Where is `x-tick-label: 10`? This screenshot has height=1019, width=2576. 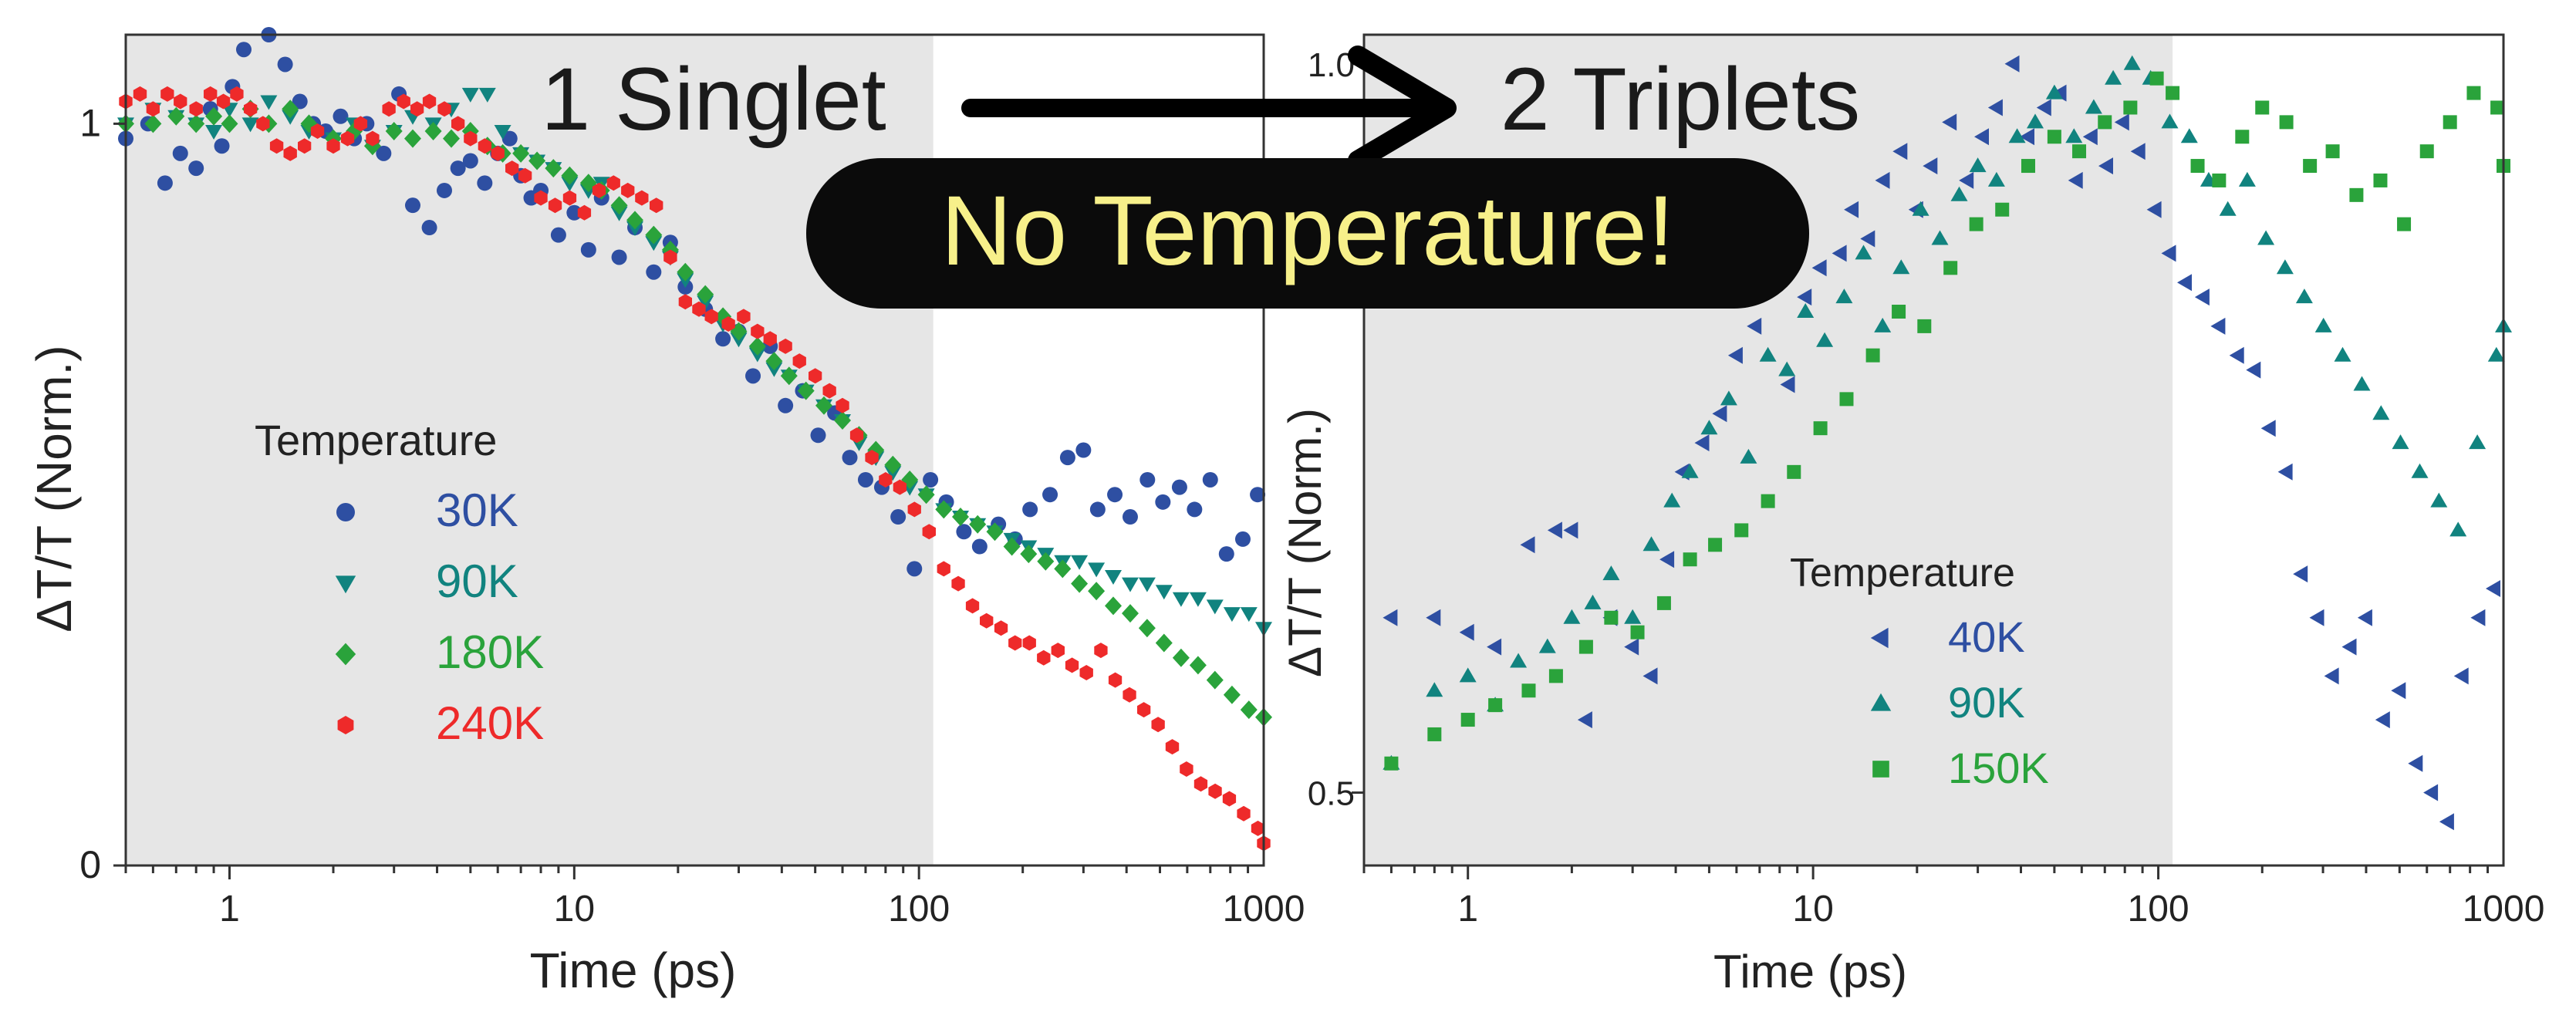
x-tick-label: 10 is located at coordinates (1812, 909).